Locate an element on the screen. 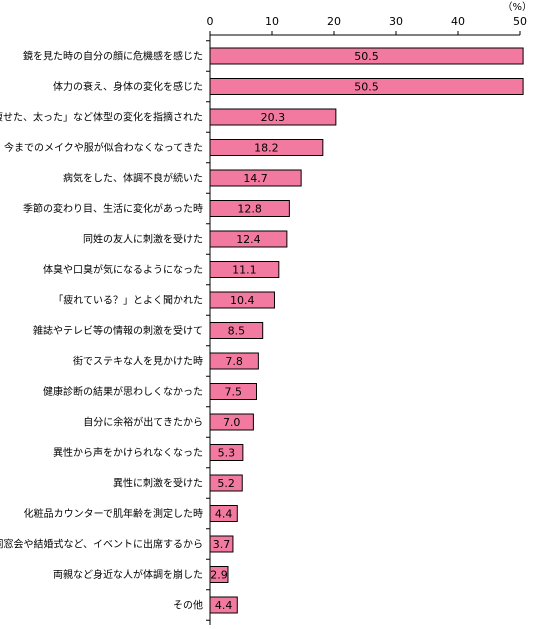  category-label: 異性から声をかけられなくなった is located at coordinates (128, 452).